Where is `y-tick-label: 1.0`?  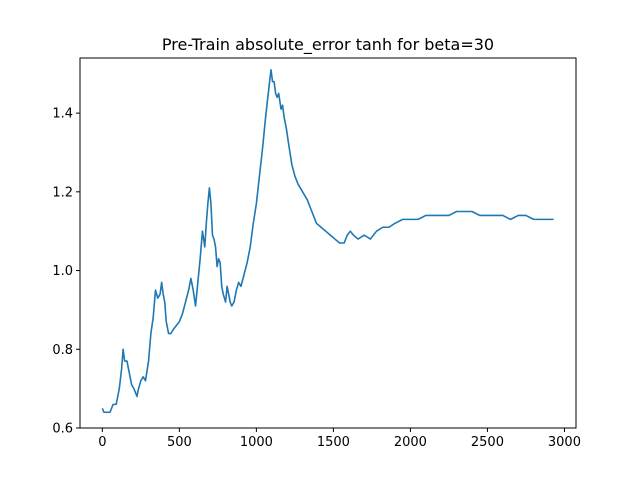 y-tick-label: 1.0 is located at coordinates (62, 271).